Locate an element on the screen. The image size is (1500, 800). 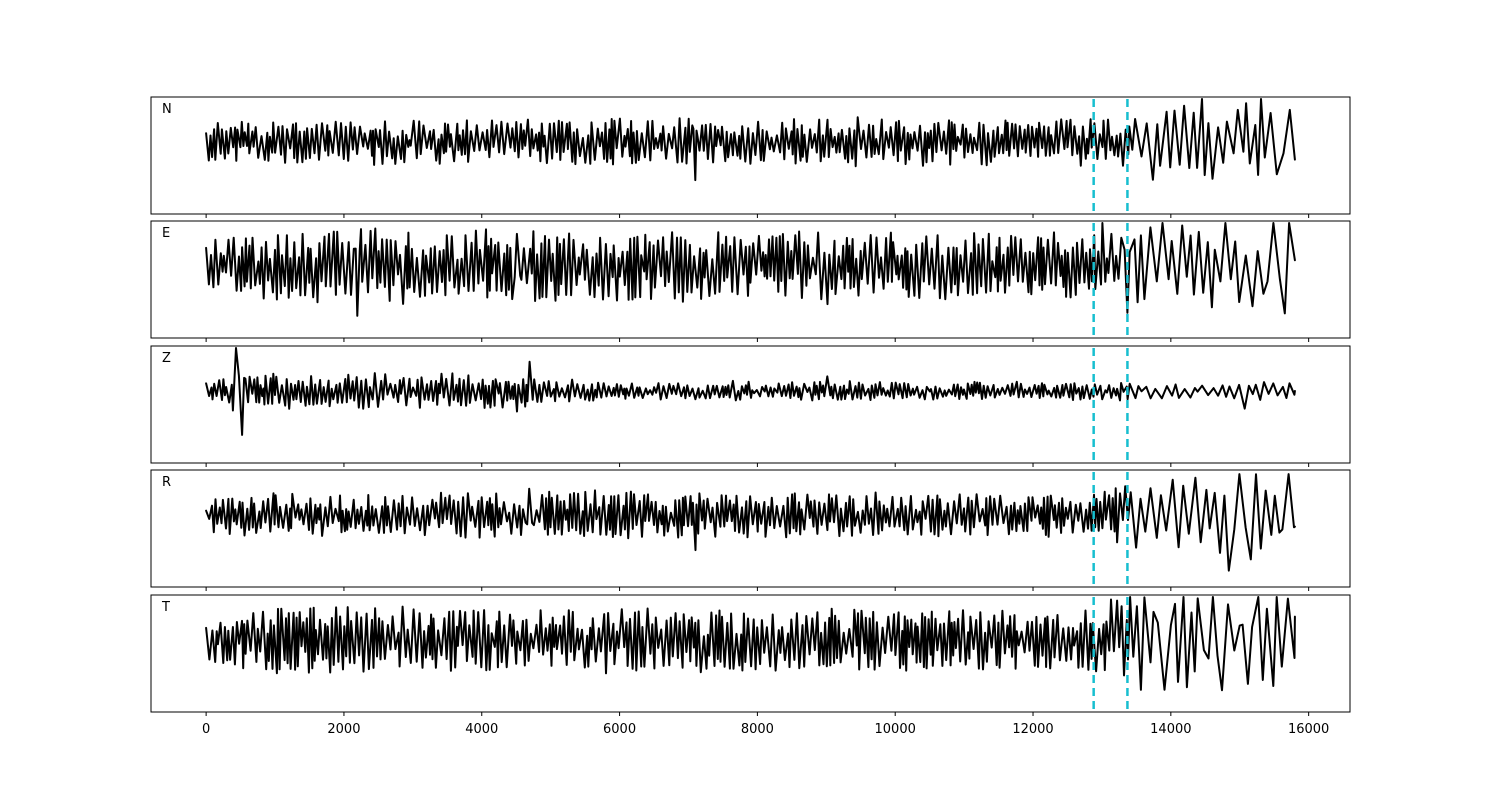
x-tick-label: 6000 is located at coordinates (619, 729).